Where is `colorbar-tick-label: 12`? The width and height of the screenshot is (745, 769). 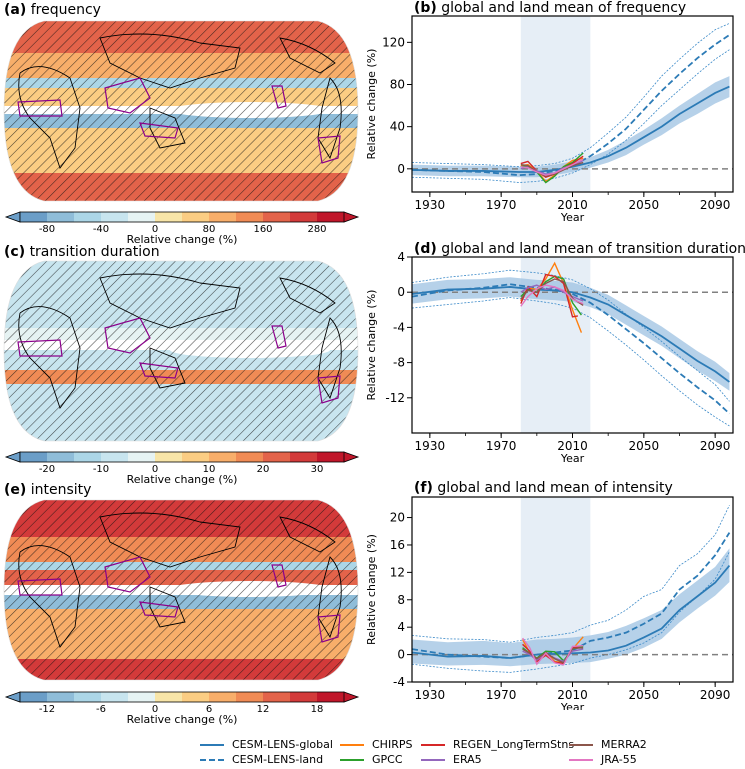
colorbar-tick-label: 12 is located at coordinates (263, 709).